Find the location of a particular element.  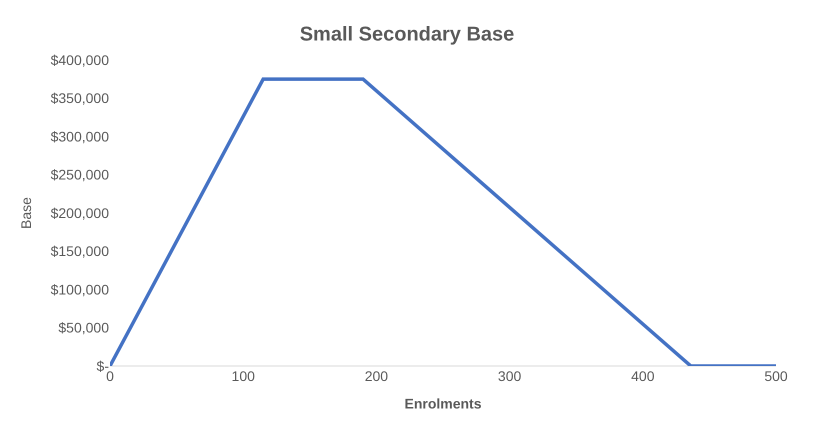

x-tick-label: 200 is located at coordinates (376, 376).